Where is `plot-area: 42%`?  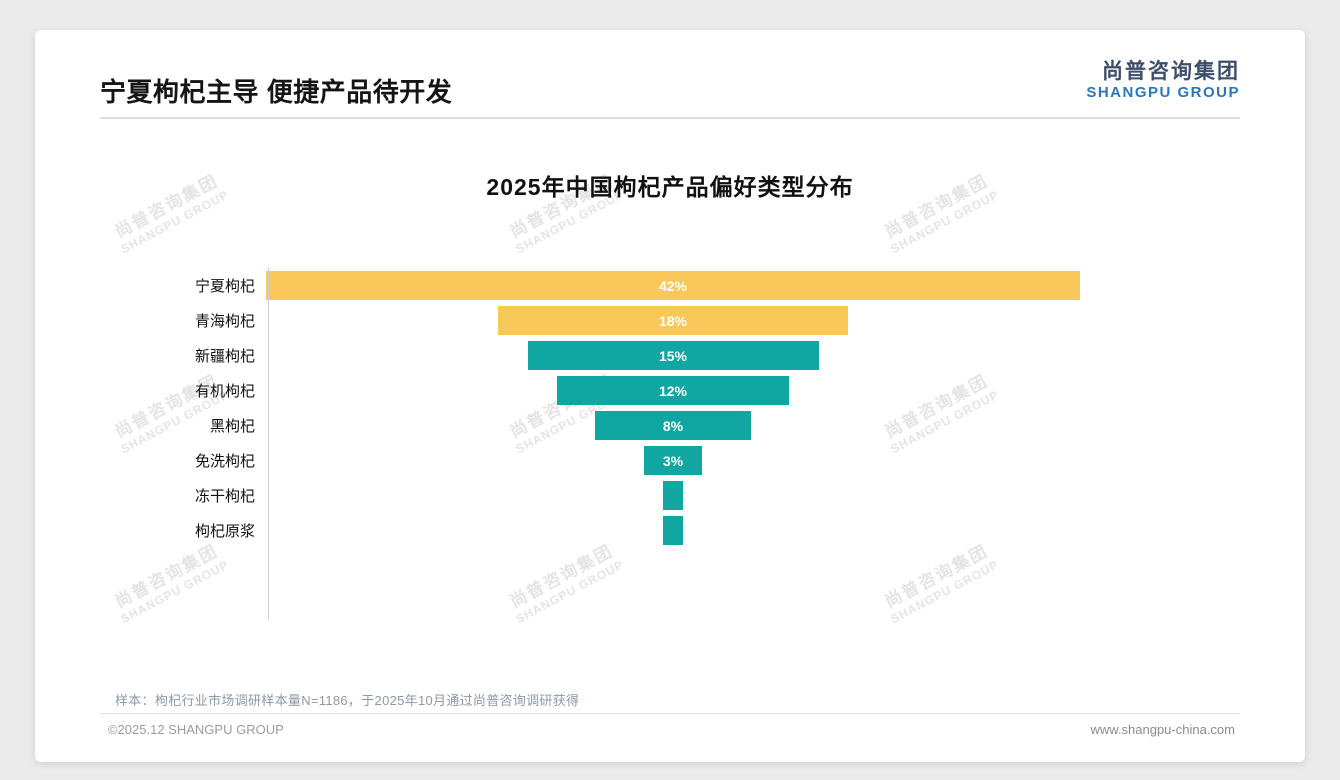 plot-area: 42% is located at coordinates (784, 285).